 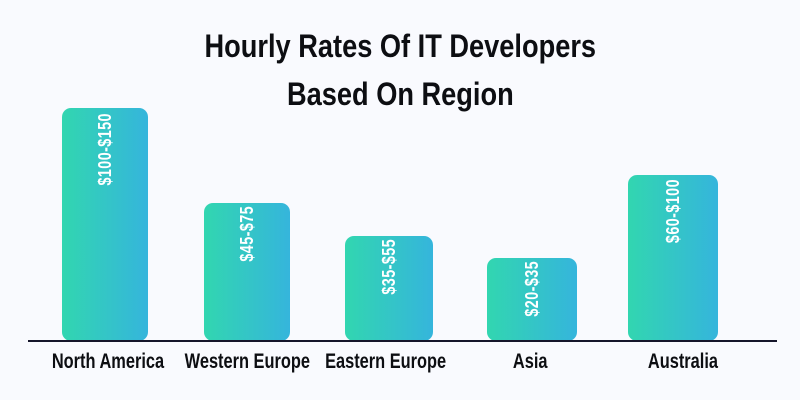 What do you see at coordinates (402, 340) in the screenshot?
I see `x-axis-line` at bounding box center [402, 340].